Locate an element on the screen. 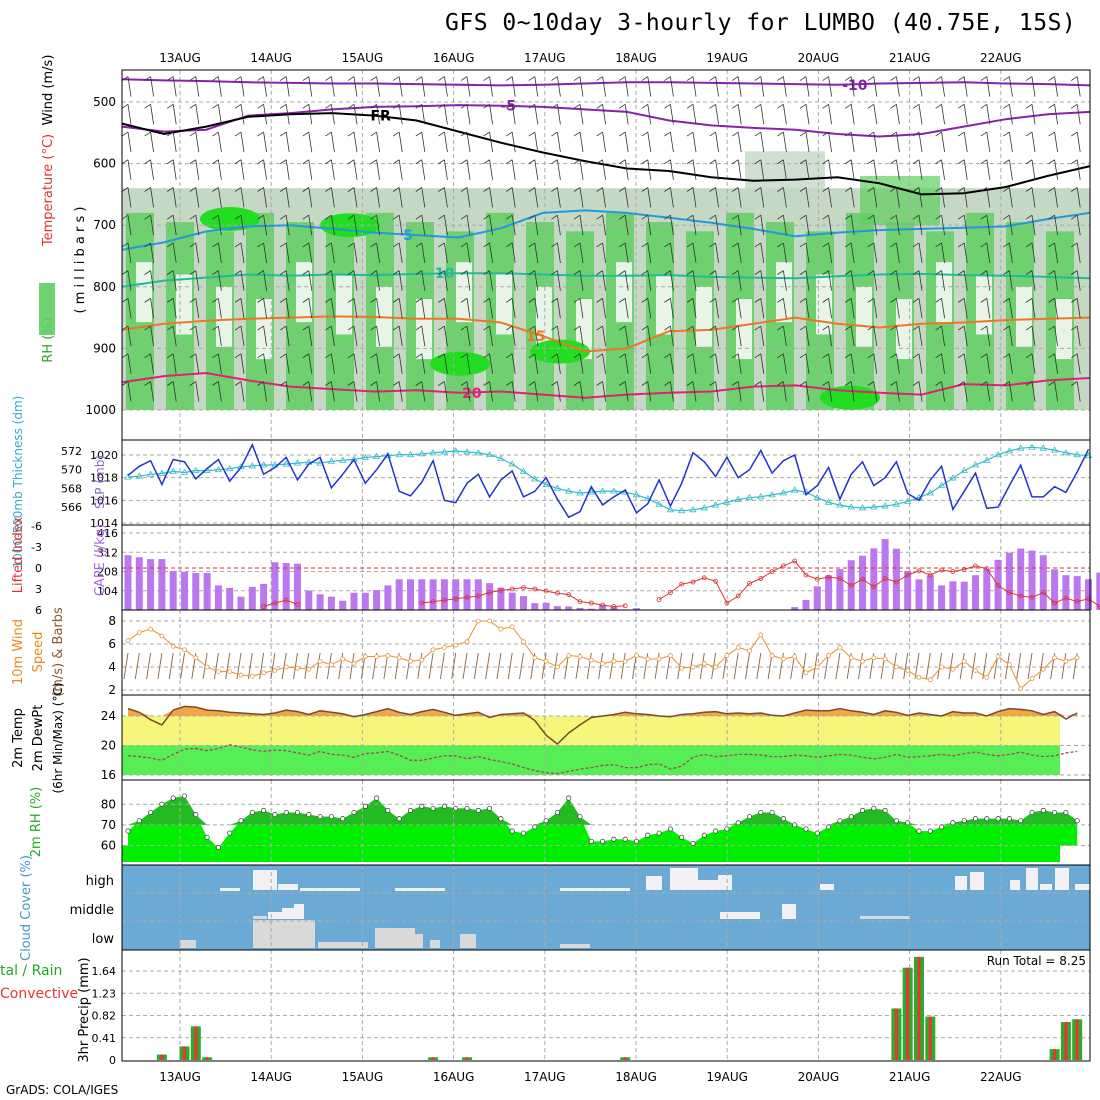 The image size is (1100, 1100). ylabel-wind-line2: Speed is located at coordinates (38, 652).